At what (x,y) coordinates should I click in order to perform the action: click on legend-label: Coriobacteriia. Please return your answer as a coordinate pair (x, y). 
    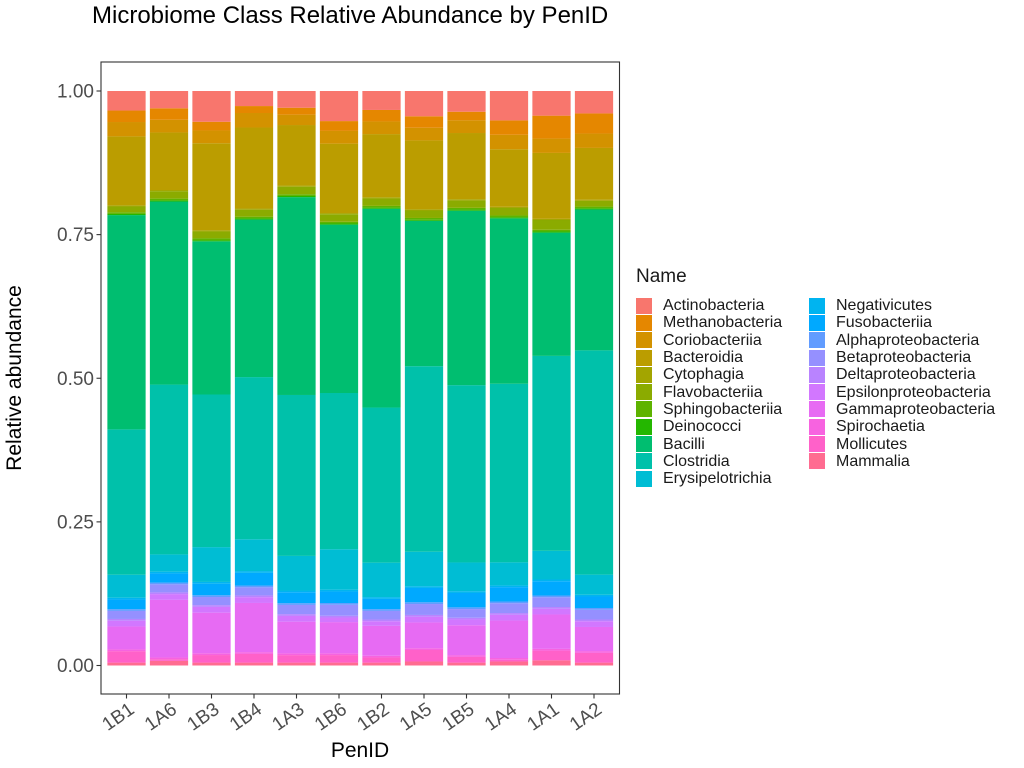
    Looking at the image, I should click on (712, 340).